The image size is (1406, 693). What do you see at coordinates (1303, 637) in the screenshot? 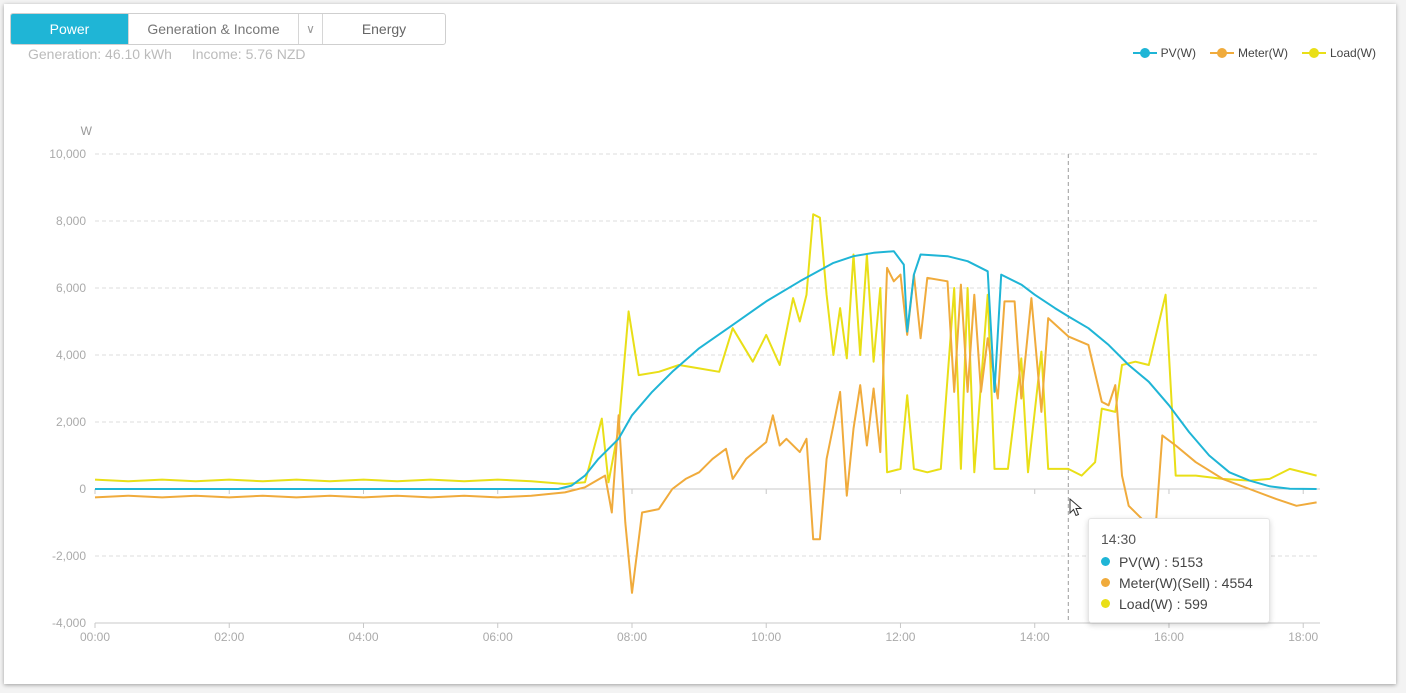
I see `x-tick-label: 18:00` at bounding box center [1303, 637].